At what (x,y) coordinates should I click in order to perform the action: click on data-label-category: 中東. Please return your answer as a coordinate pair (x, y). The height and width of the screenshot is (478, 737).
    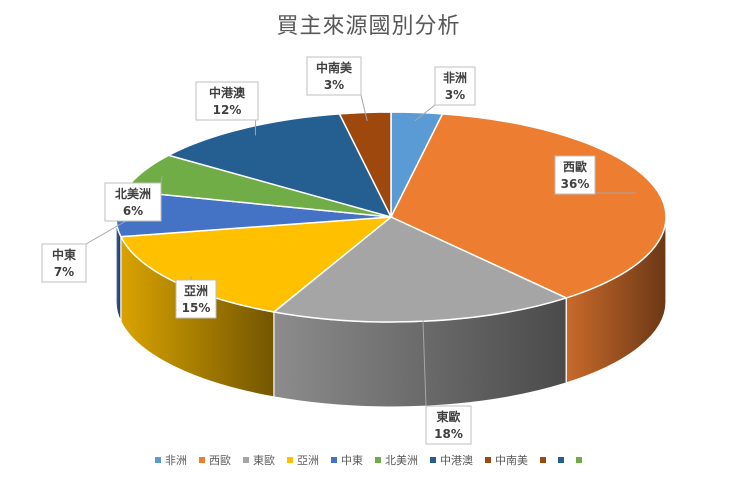
    Looking at the image, I should click on (64, 254).